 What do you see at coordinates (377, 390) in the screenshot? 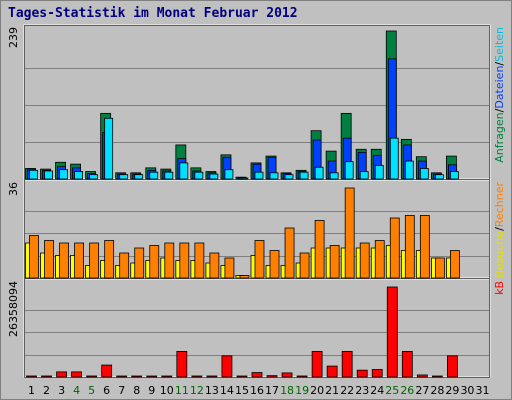
I see `day-label: 24` at bounding box center [377, 390].